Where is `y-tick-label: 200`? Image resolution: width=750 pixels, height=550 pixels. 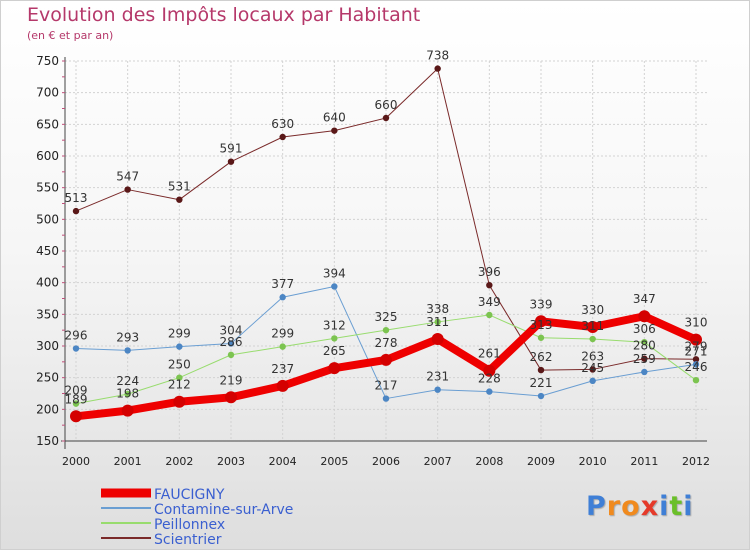
y-tick-label: 200 is located at coordinates (47, 409).